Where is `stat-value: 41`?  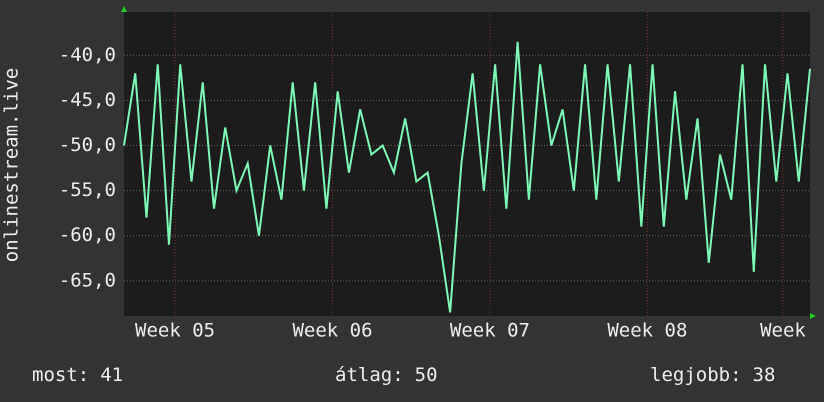 stat-value: 41 is located at coordinates (111, 375).